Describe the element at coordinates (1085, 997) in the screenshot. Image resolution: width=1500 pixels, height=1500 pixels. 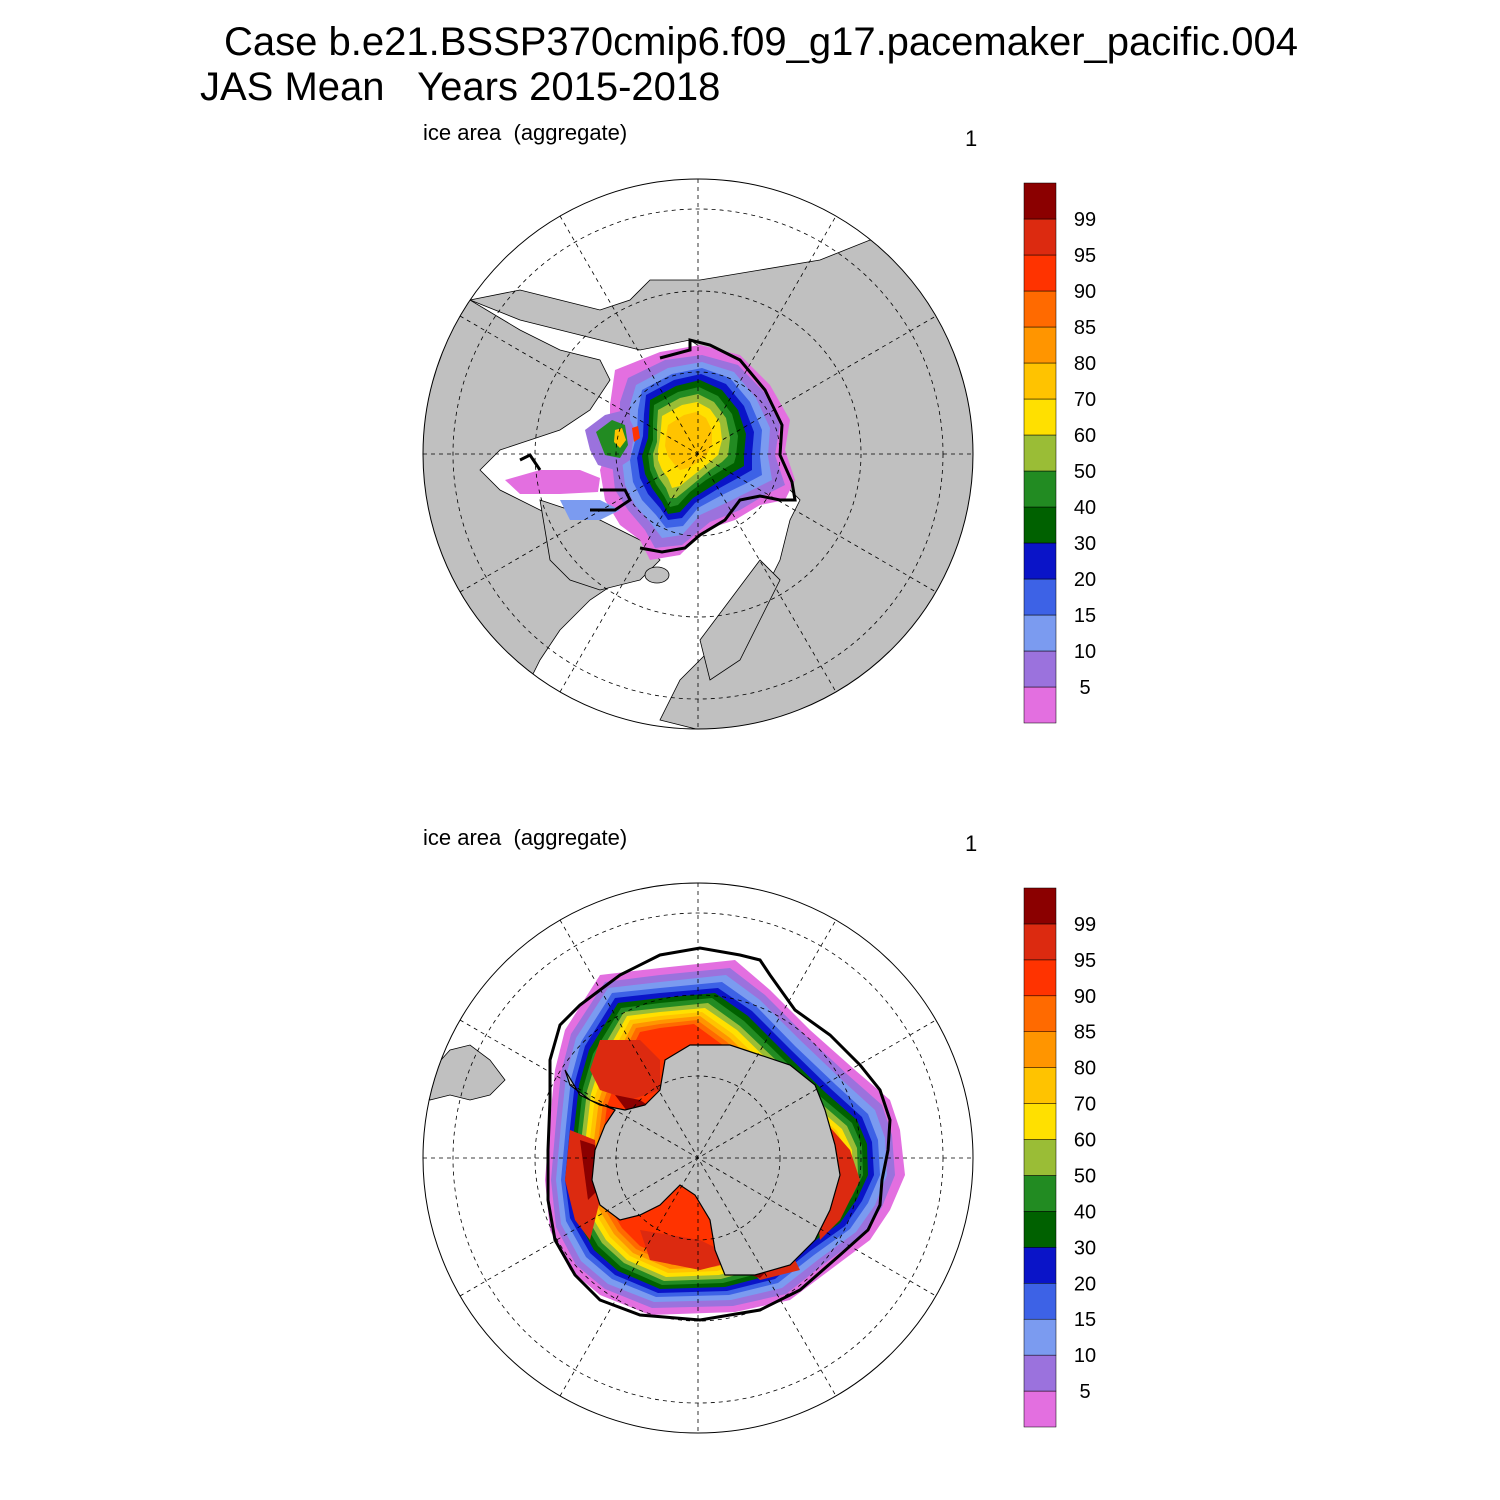
I see `colorbar-south-label: 90` at that location.